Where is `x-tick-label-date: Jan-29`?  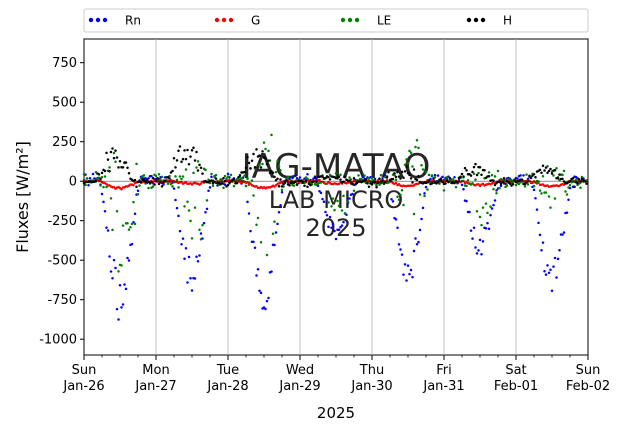 x-tick-label-date: Jan-29 is located at coordinates (299, 386).